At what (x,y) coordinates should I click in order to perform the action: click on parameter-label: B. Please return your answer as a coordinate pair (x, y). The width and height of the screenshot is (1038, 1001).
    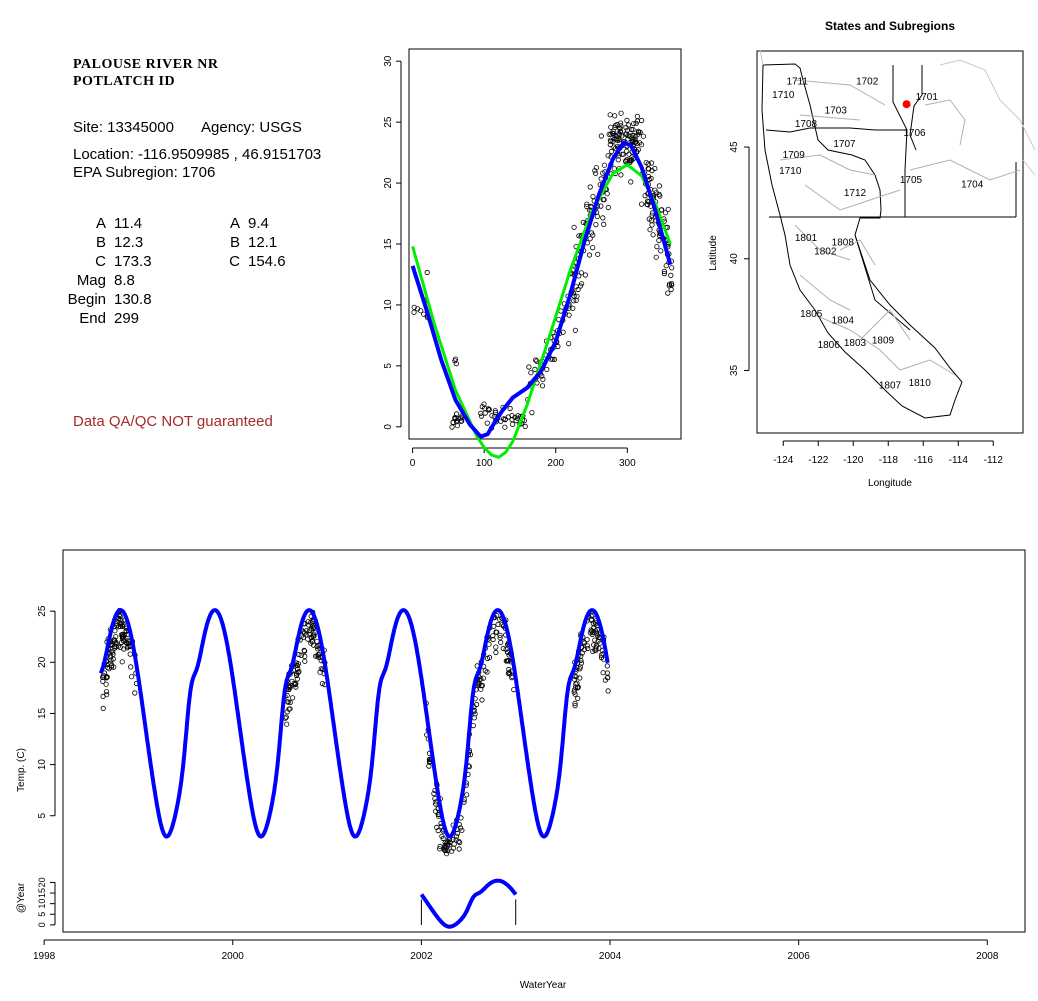
    Looking at the image, I should click on (100, 242).